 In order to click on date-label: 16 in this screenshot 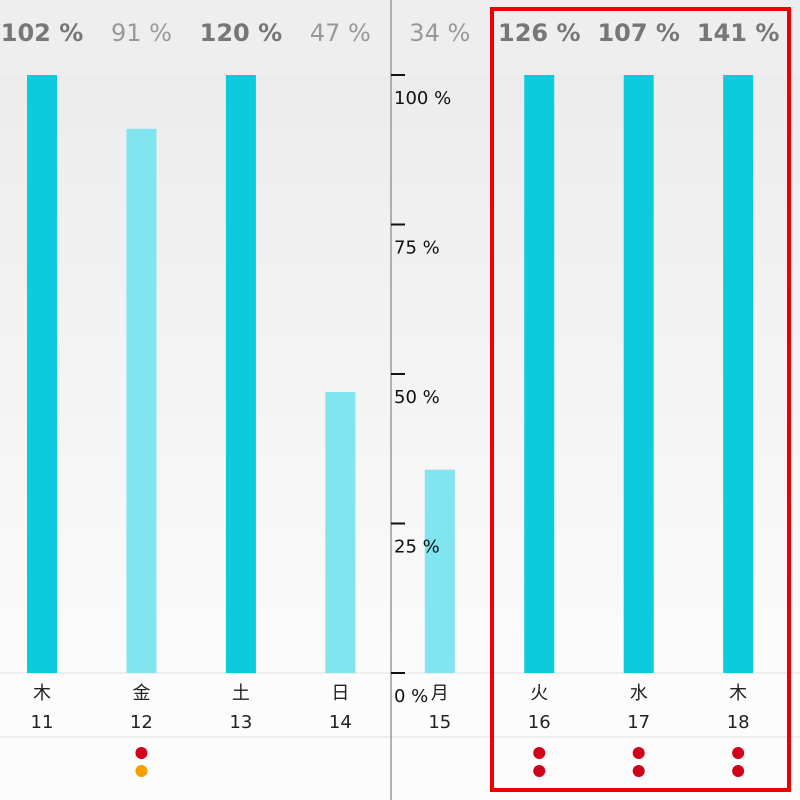, I will do `click(539, 722)`.